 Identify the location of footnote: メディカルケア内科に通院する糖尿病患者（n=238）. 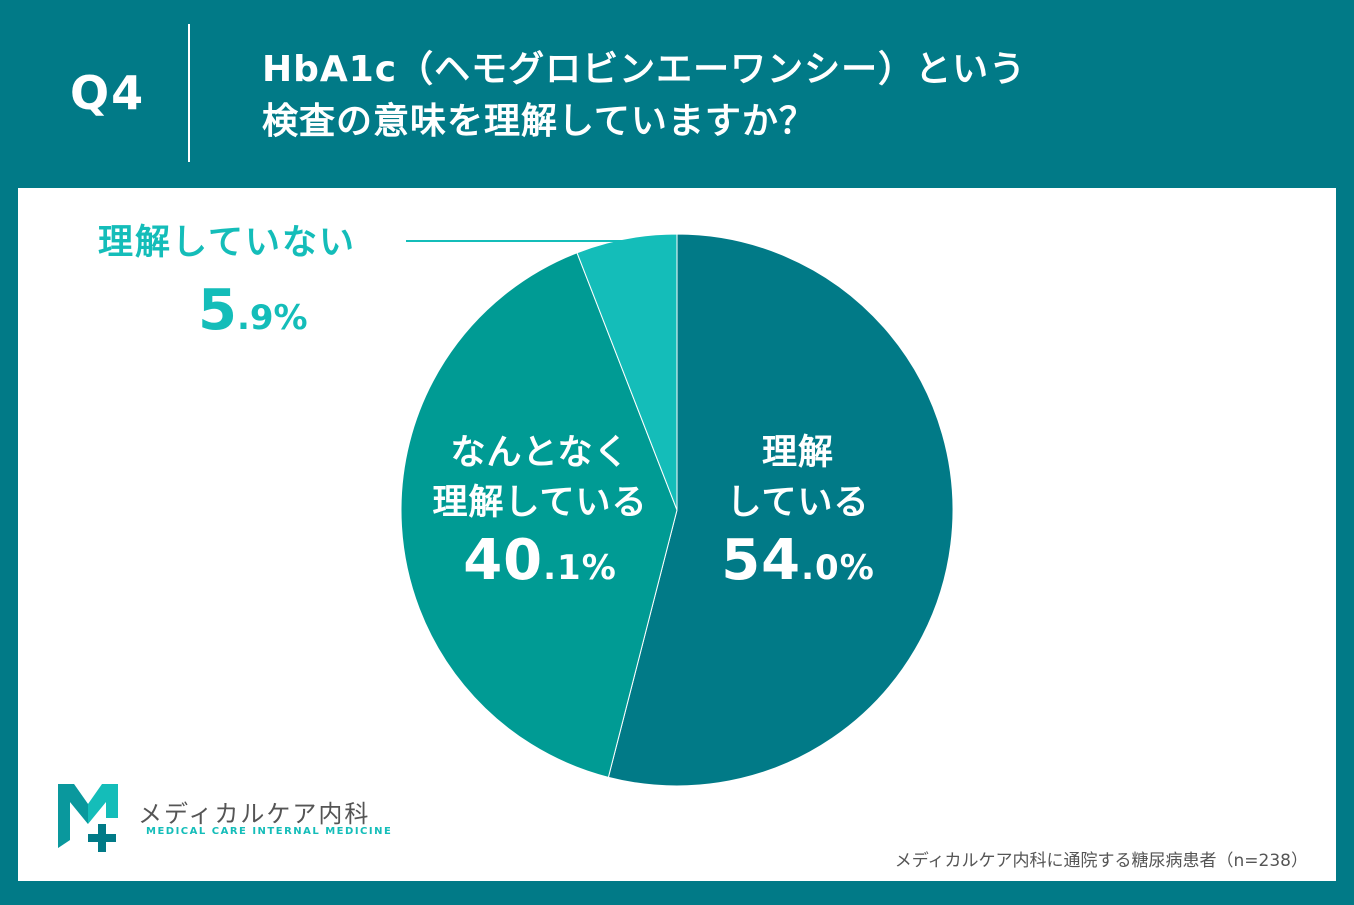
(1101, 861).